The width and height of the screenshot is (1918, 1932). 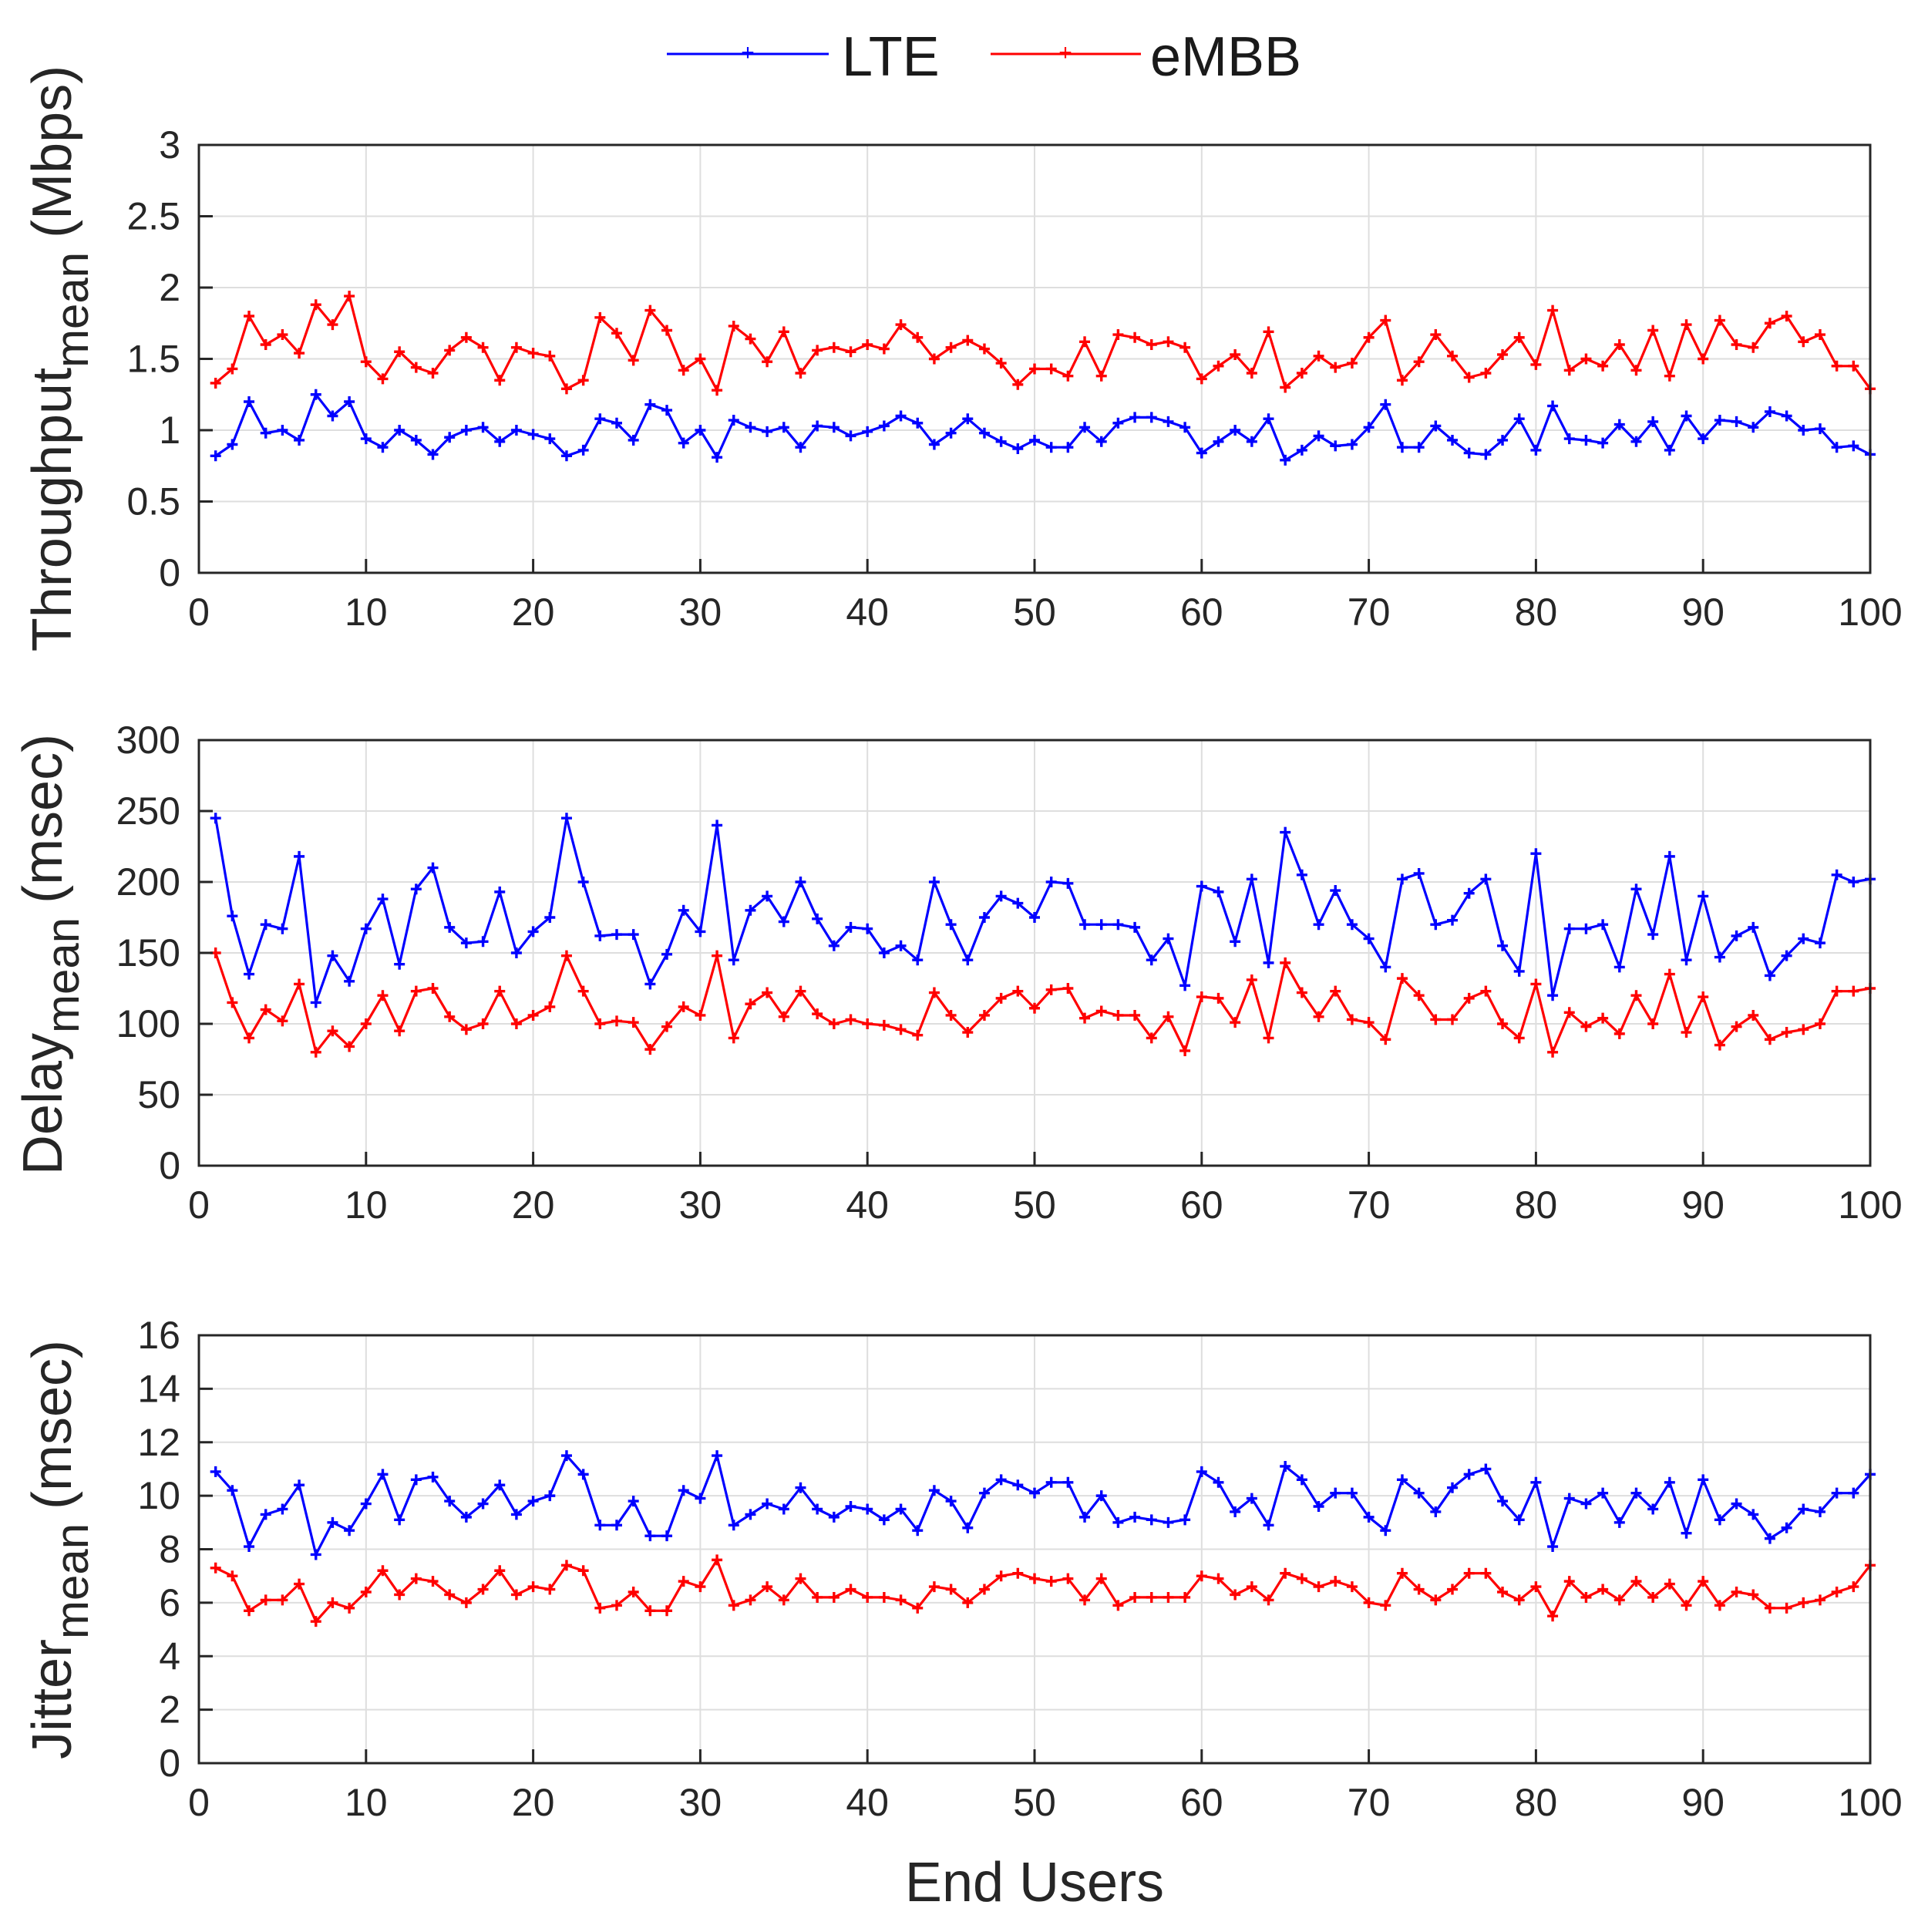 I want to click on delay-xtick-label-50: 50, so click(x=1034, y=1205).